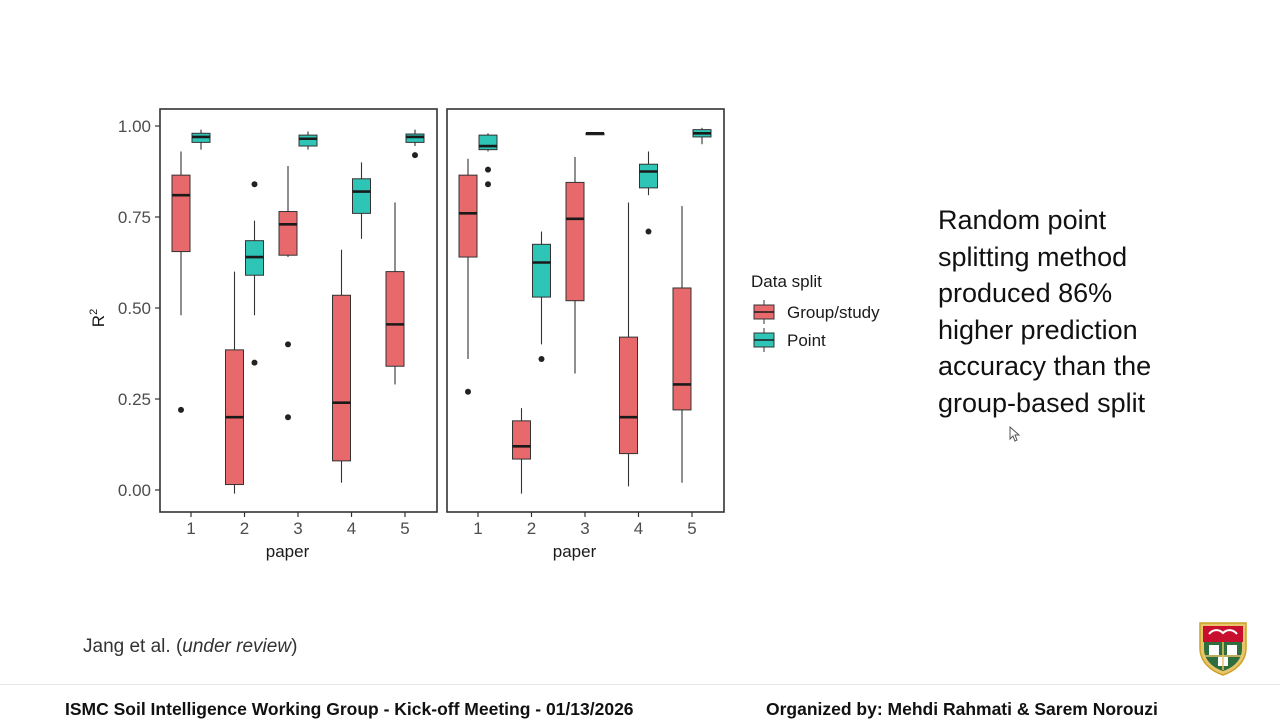 The width and height of the screenshot is (1280, 720). What do you see at coordinates (98, 321) in the screenshot?
I see `y-axis-title-text: R` at bounding box center [98, 321].